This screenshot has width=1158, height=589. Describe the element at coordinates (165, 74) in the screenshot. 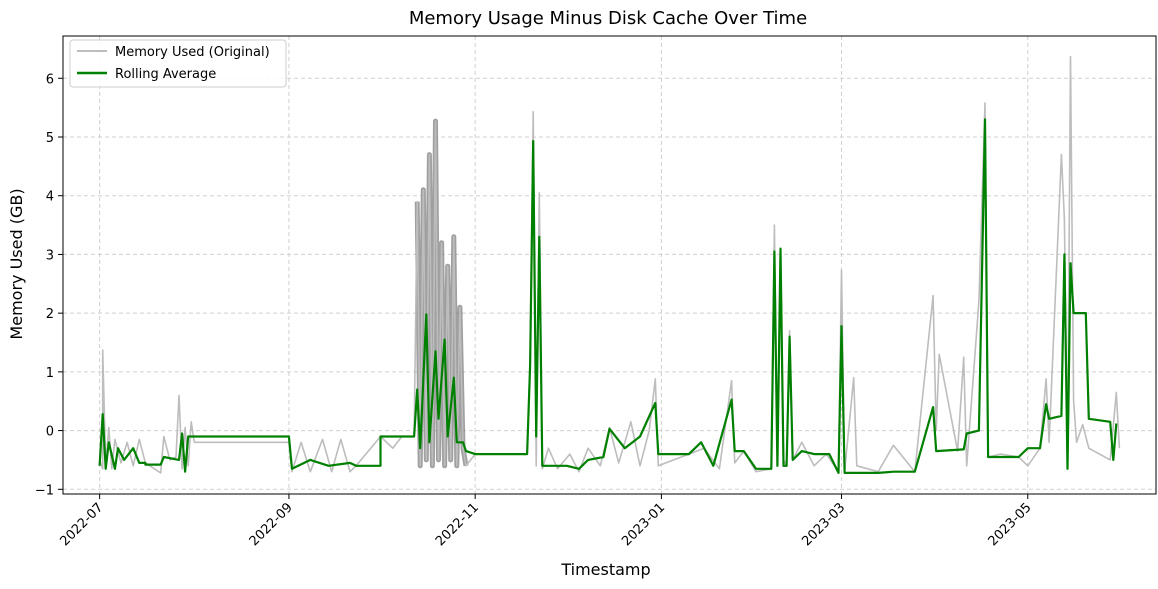

I see `legend-label-rolling-average: Rolling Average` at that location.